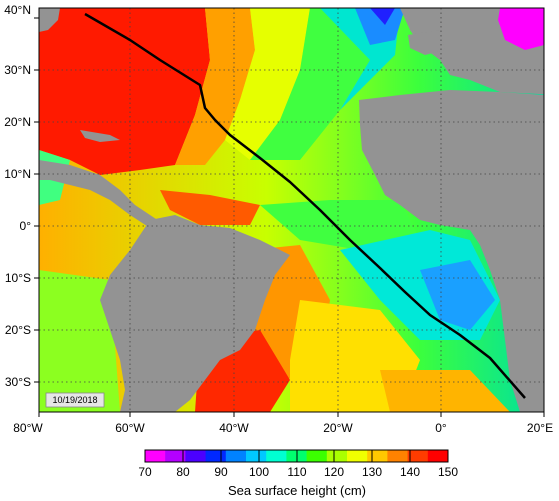 This screenshot has width=559, height=501. Describe the element at coordinates (28, 428) in the screenshot. I see `lon-label-80w: 80°W` at that location.